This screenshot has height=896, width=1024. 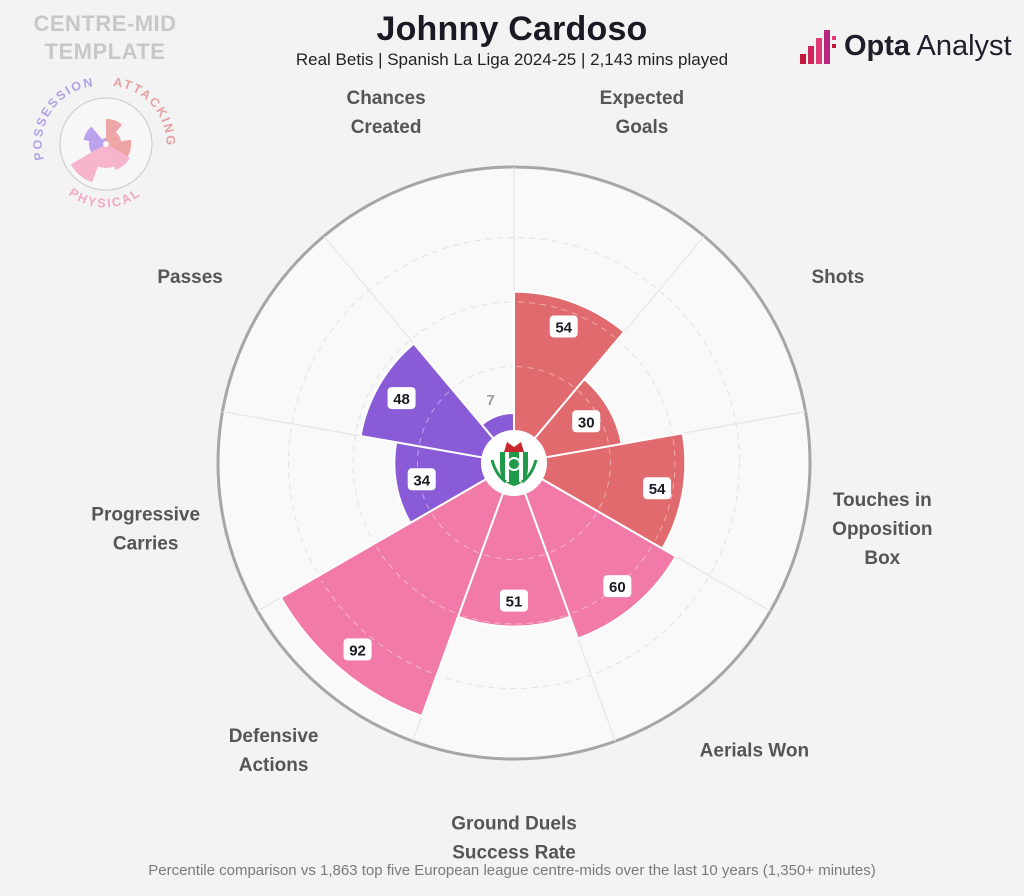 What do you see at coordinates (386, 127) in the screenshot?
I see `category-label-line: Created` at bounding box center [386, 127].